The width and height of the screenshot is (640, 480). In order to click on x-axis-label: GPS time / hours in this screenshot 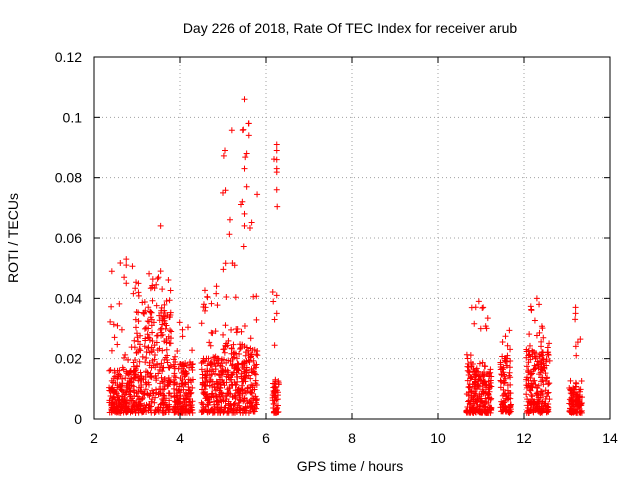, I will do `click(350, 466)`.